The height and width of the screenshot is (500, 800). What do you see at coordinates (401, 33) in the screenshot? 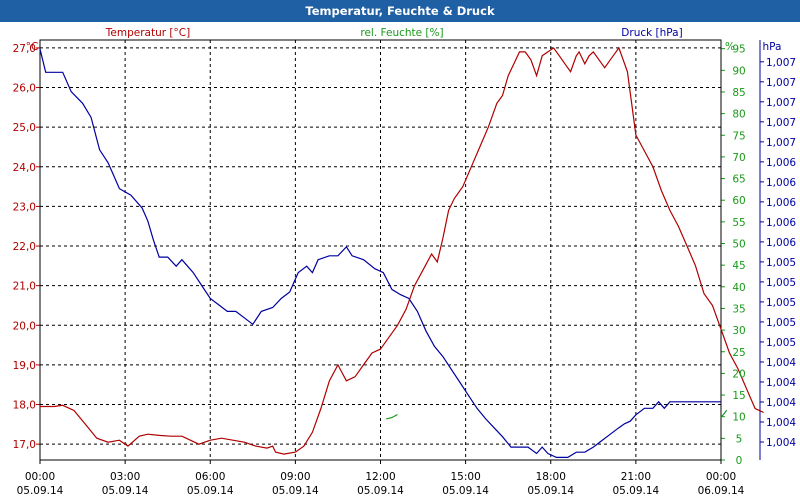
I see `legend-humidity: rel. Feuchte [%]` at bounding box center [401, 33].